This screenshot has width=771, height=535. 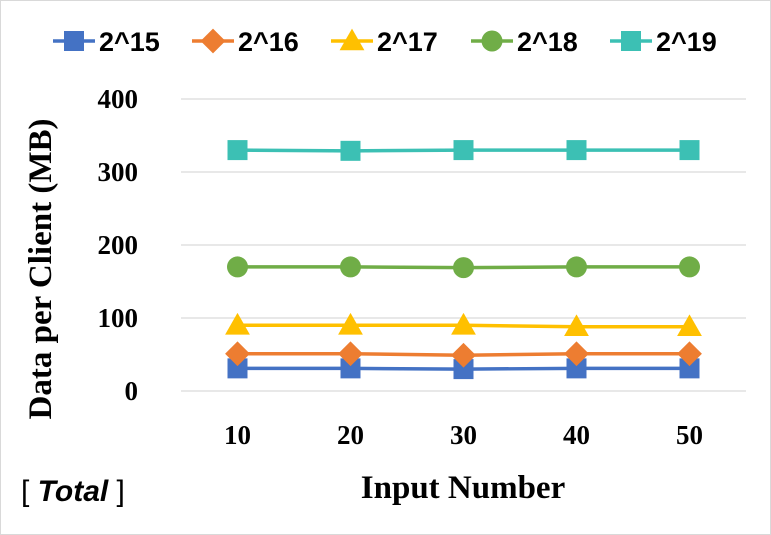 What do you see at coordinates (129, 42) in the screenshot?
I see `legend-label: 2^15` at bounding box center [129, 42].